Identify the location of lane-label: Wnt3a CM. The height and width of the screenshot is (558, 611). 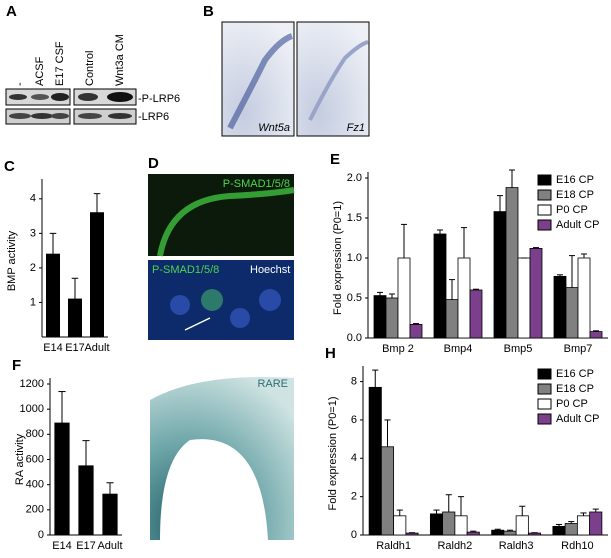
(120, 60).